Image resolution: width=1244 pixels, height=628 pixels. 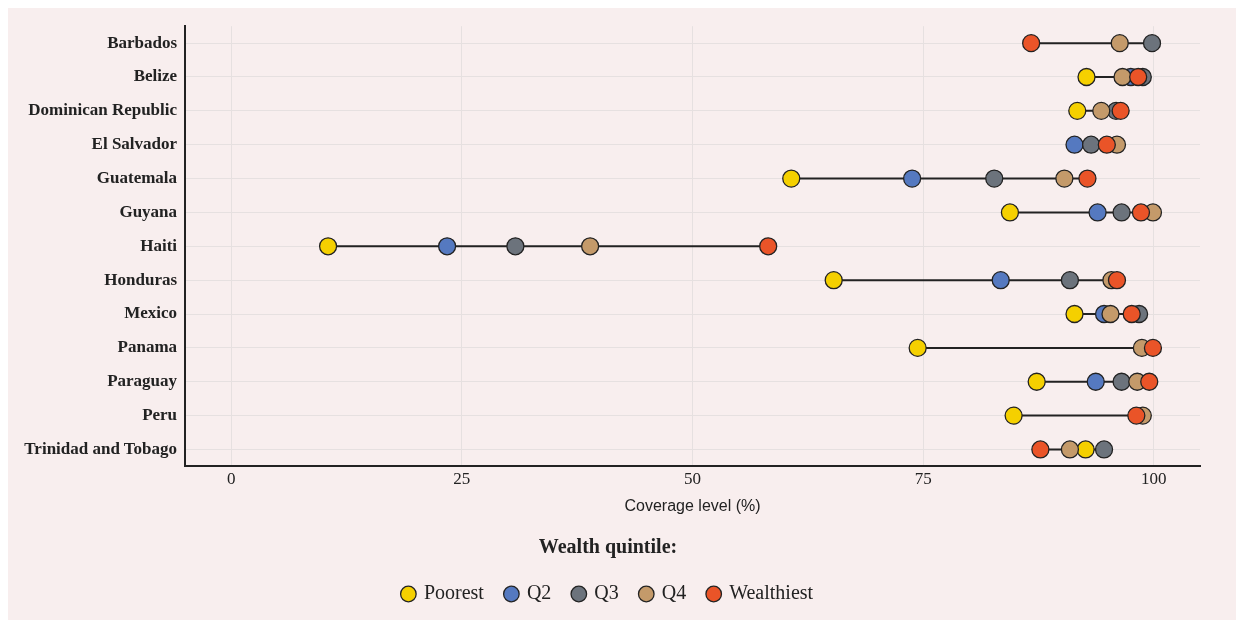 What do you see at coordinates (674, 592) in the screenshot?
I see `legend-label: Q4` at bounding box center [674, 592].